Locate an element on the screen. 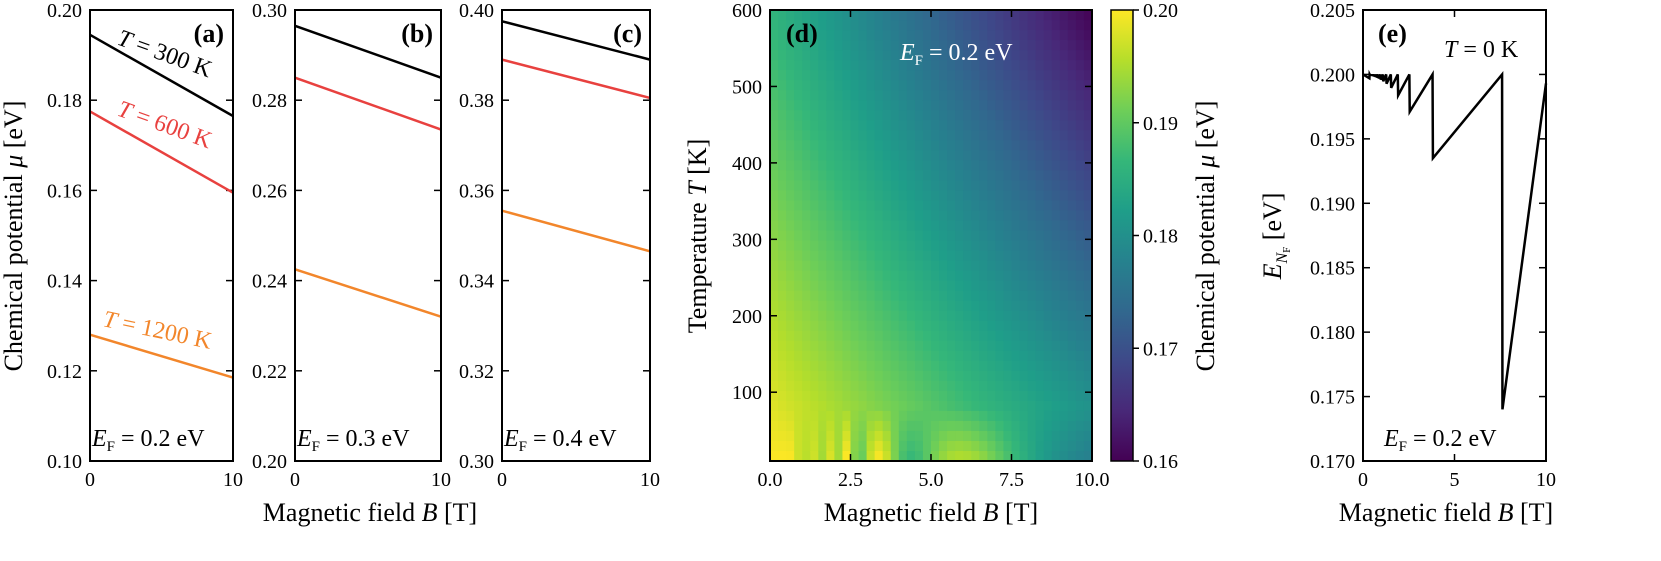 This screenshot has width=1661, height=561. x-tick-label: 5 is located at coordinates (1455, 480).